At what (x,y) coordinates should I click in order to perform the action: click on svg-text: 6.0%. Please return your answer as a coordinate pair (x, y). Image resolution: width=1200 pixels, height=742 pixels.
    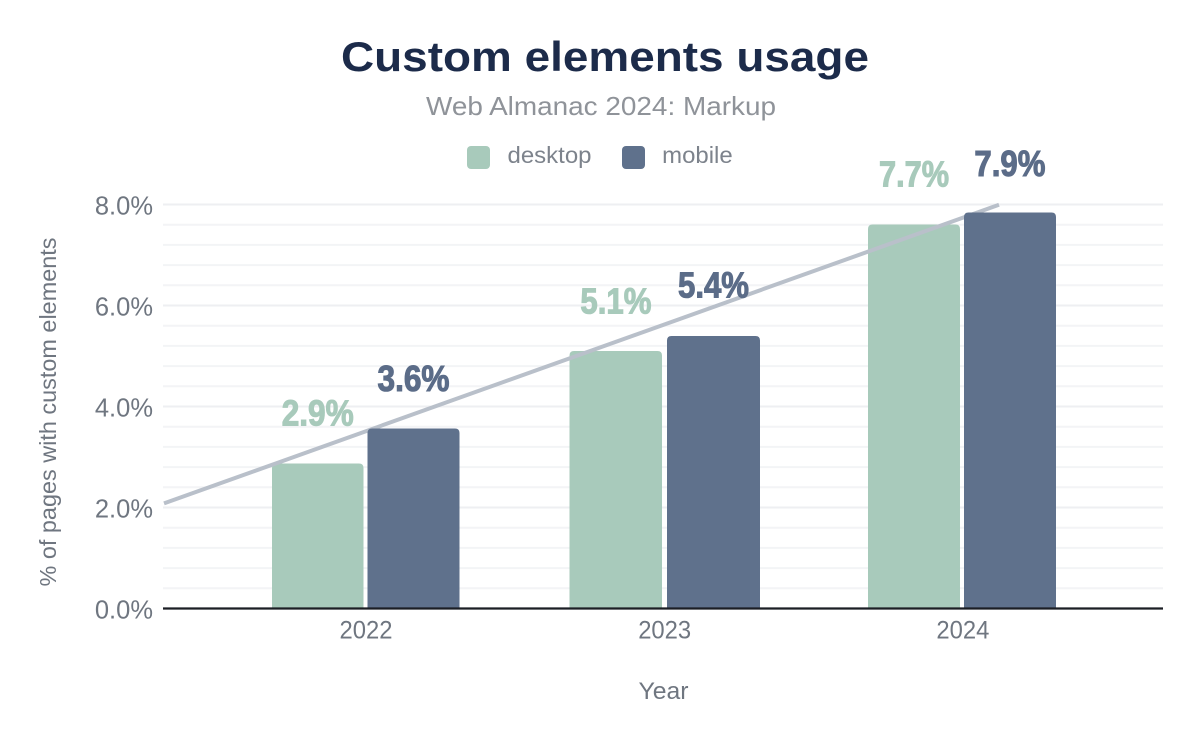
    Looking at the image, I should click on (124, 308).